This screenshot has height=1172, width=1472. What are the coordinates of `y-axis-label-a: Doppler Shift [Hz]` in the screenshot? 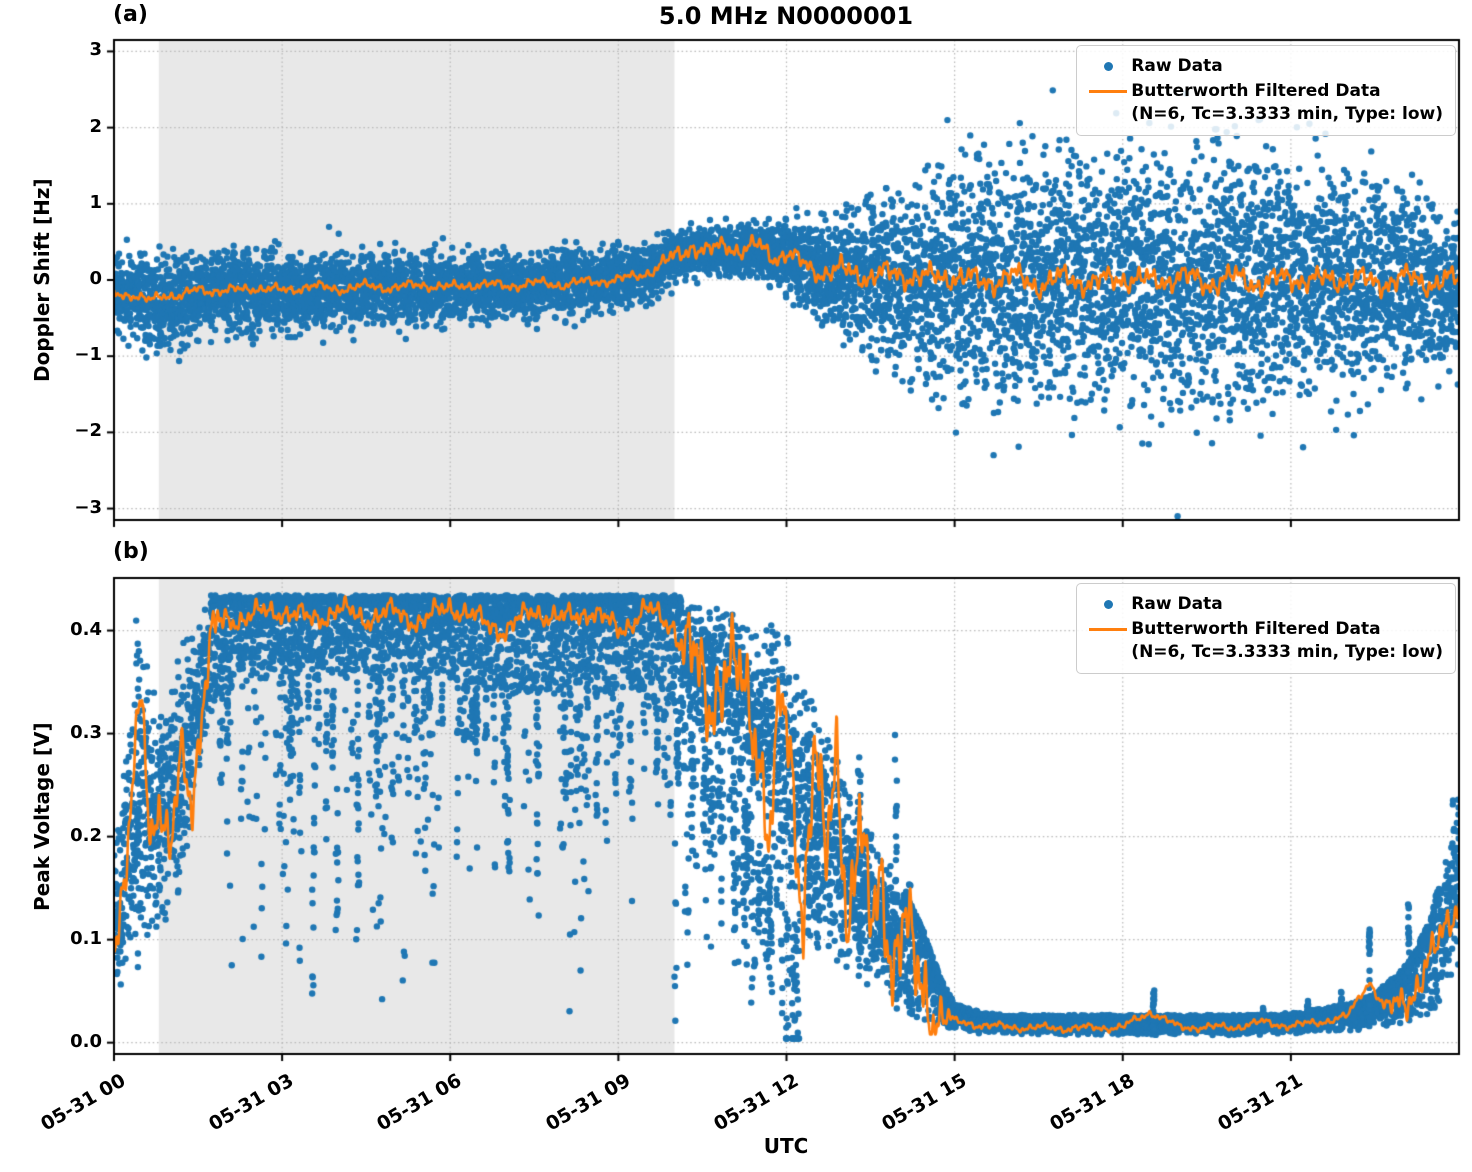 It's located at (42, 280).